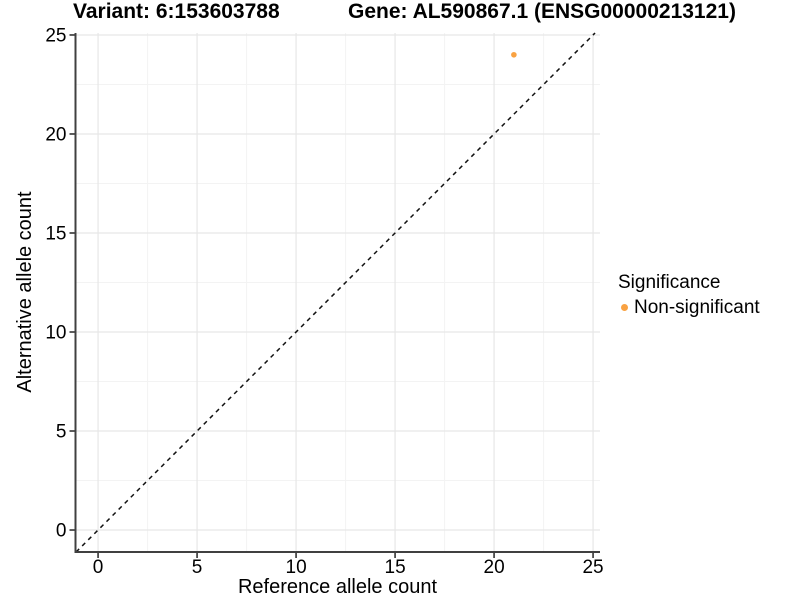 Image resolution: width=800 pixels, height=600 pixels. I want to click on x-tick-label: 20, so click(494, 567).